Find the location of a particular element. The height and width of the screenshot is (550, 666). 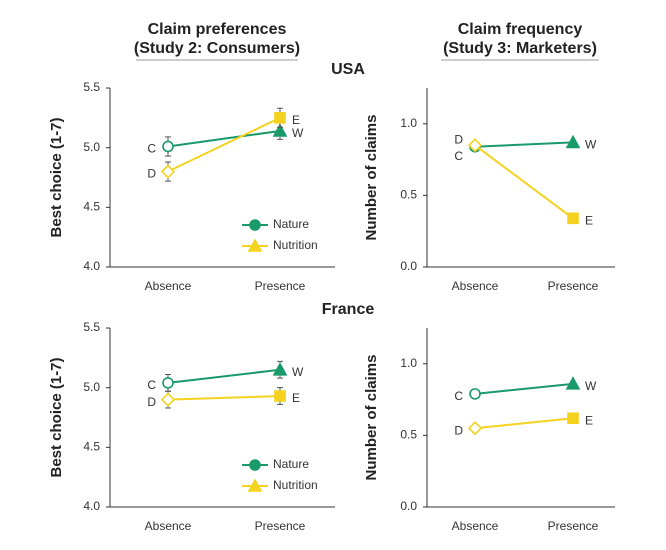

column-subtitle: (Study 2: Consumers) is located at coordinates (217, 48).